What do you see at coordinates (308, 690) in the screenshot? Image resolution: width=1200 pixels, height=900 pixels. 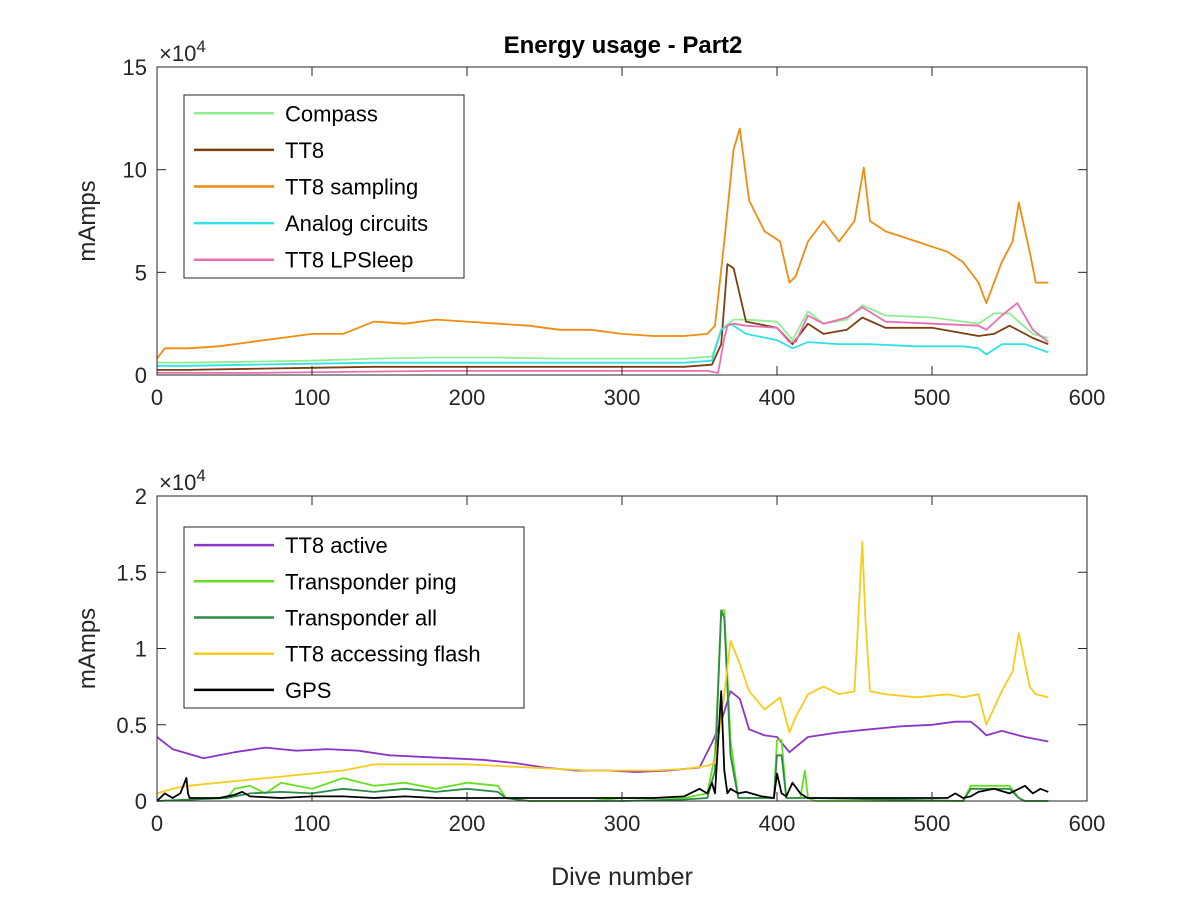 I see `legend-entry: GPS` at bounding box center [308, 690].